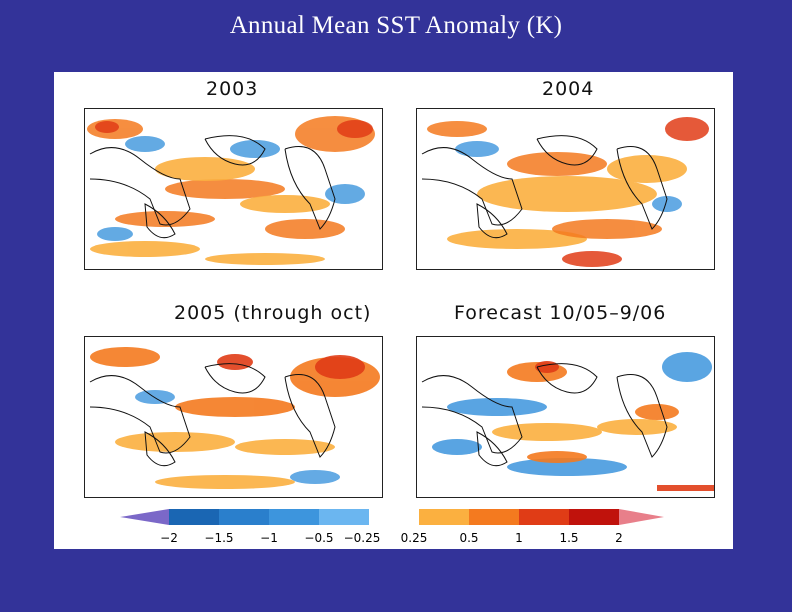  I want to click on panel-title-2004: 2004, so click(568, 89).